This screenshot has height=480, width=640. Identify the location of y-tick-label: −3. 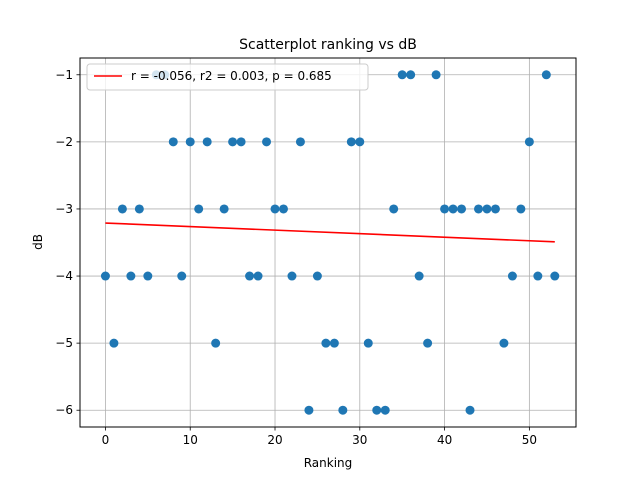
(64, 209).